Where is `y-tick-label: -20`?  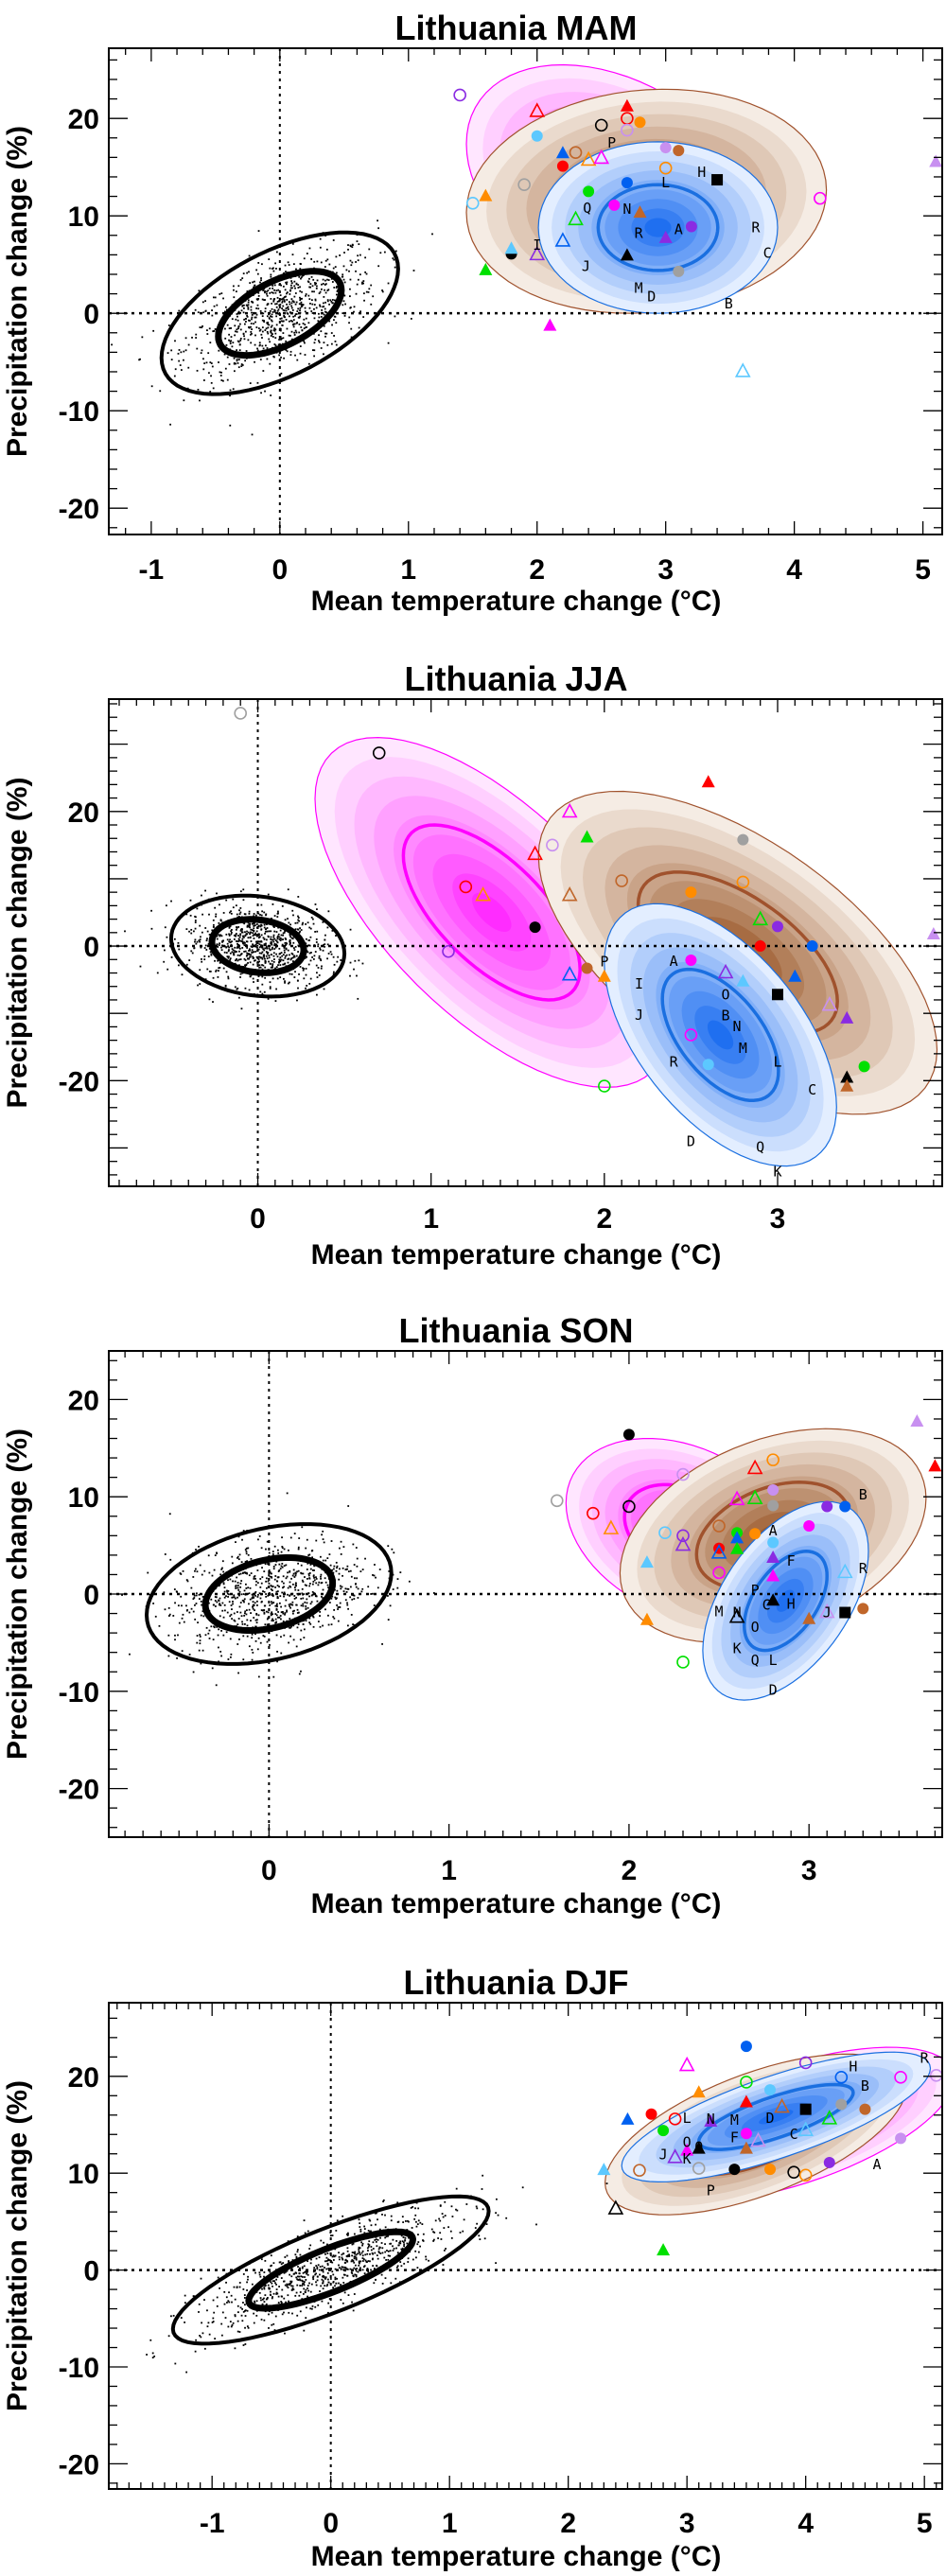 y-tick-label: -20 is located at coordinates (79, 1790).